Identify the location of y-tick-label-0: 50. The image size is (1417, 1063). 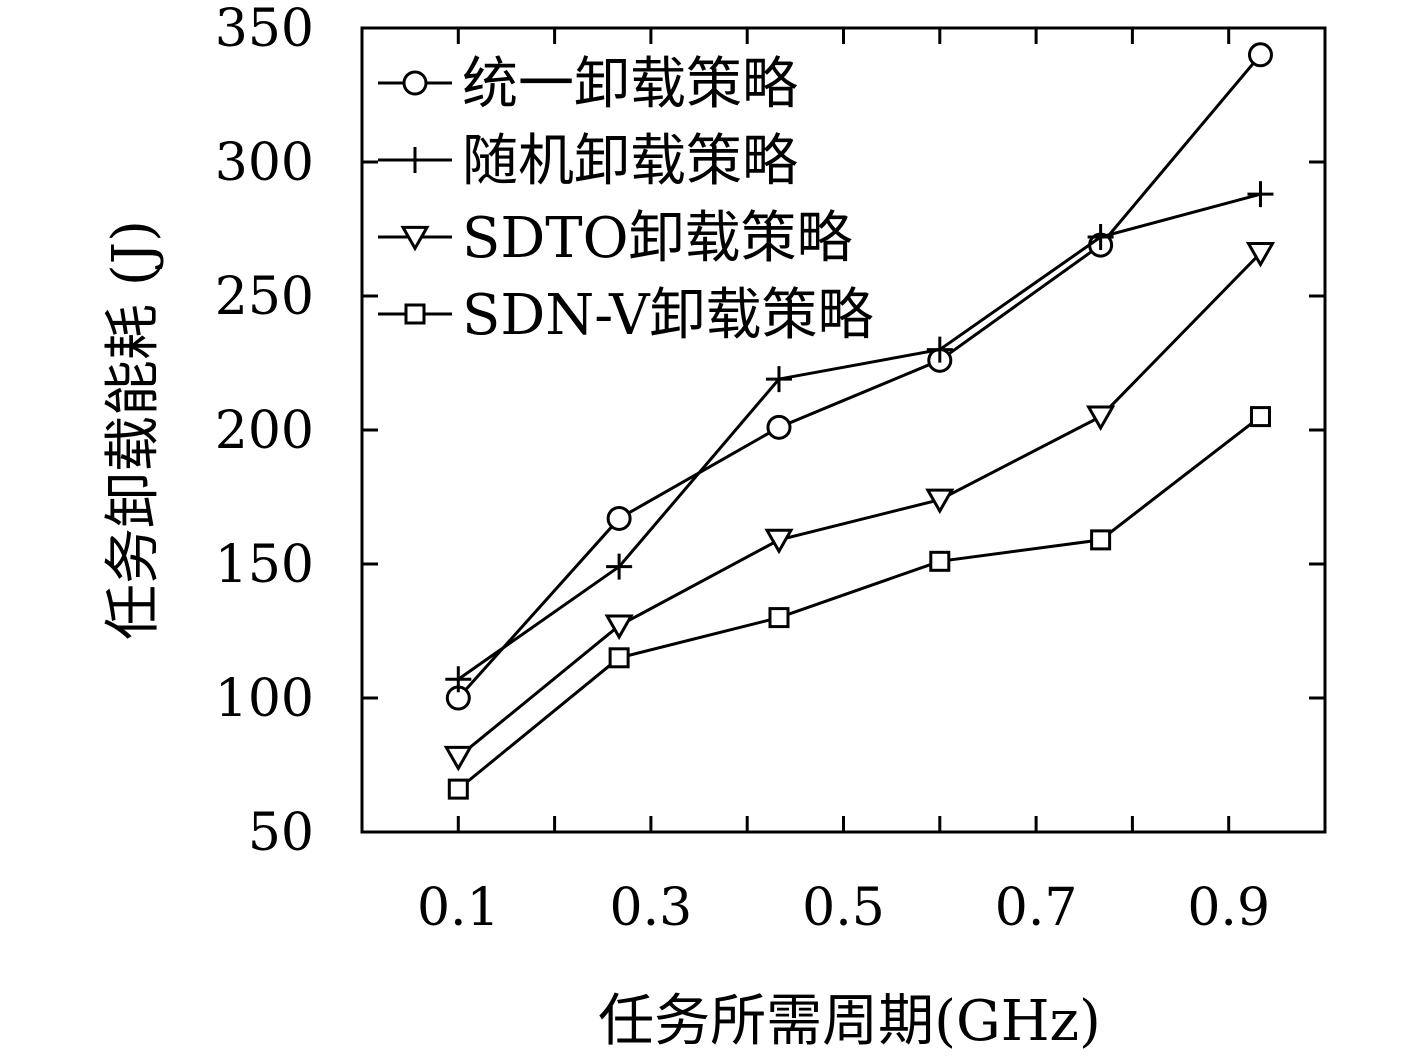
(281, 833).